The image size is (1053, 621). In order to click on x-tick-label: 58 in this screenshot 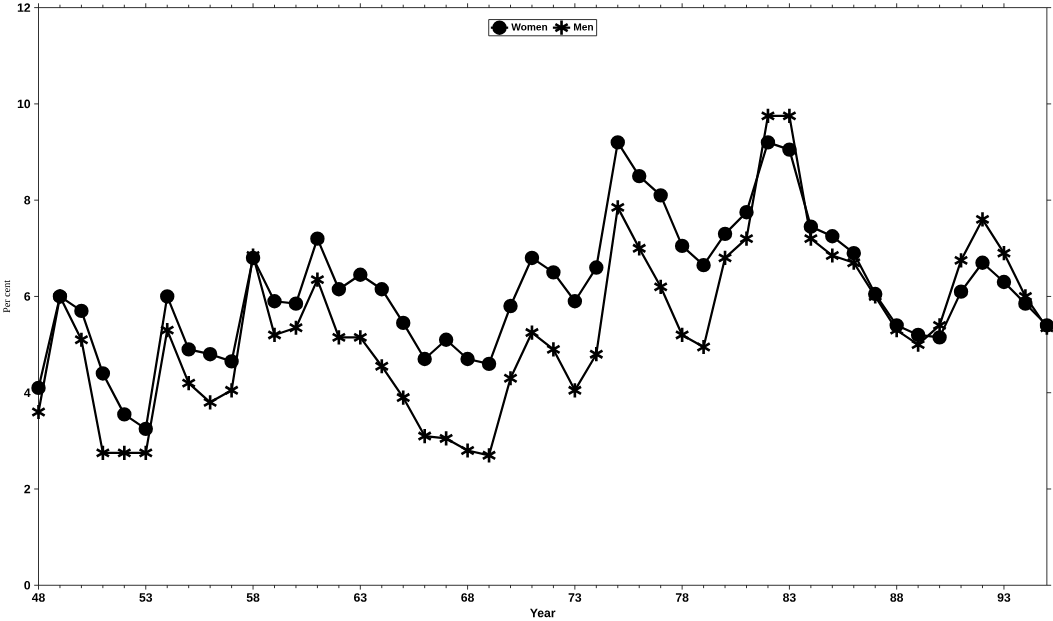, I will do `click(253, 597)`.